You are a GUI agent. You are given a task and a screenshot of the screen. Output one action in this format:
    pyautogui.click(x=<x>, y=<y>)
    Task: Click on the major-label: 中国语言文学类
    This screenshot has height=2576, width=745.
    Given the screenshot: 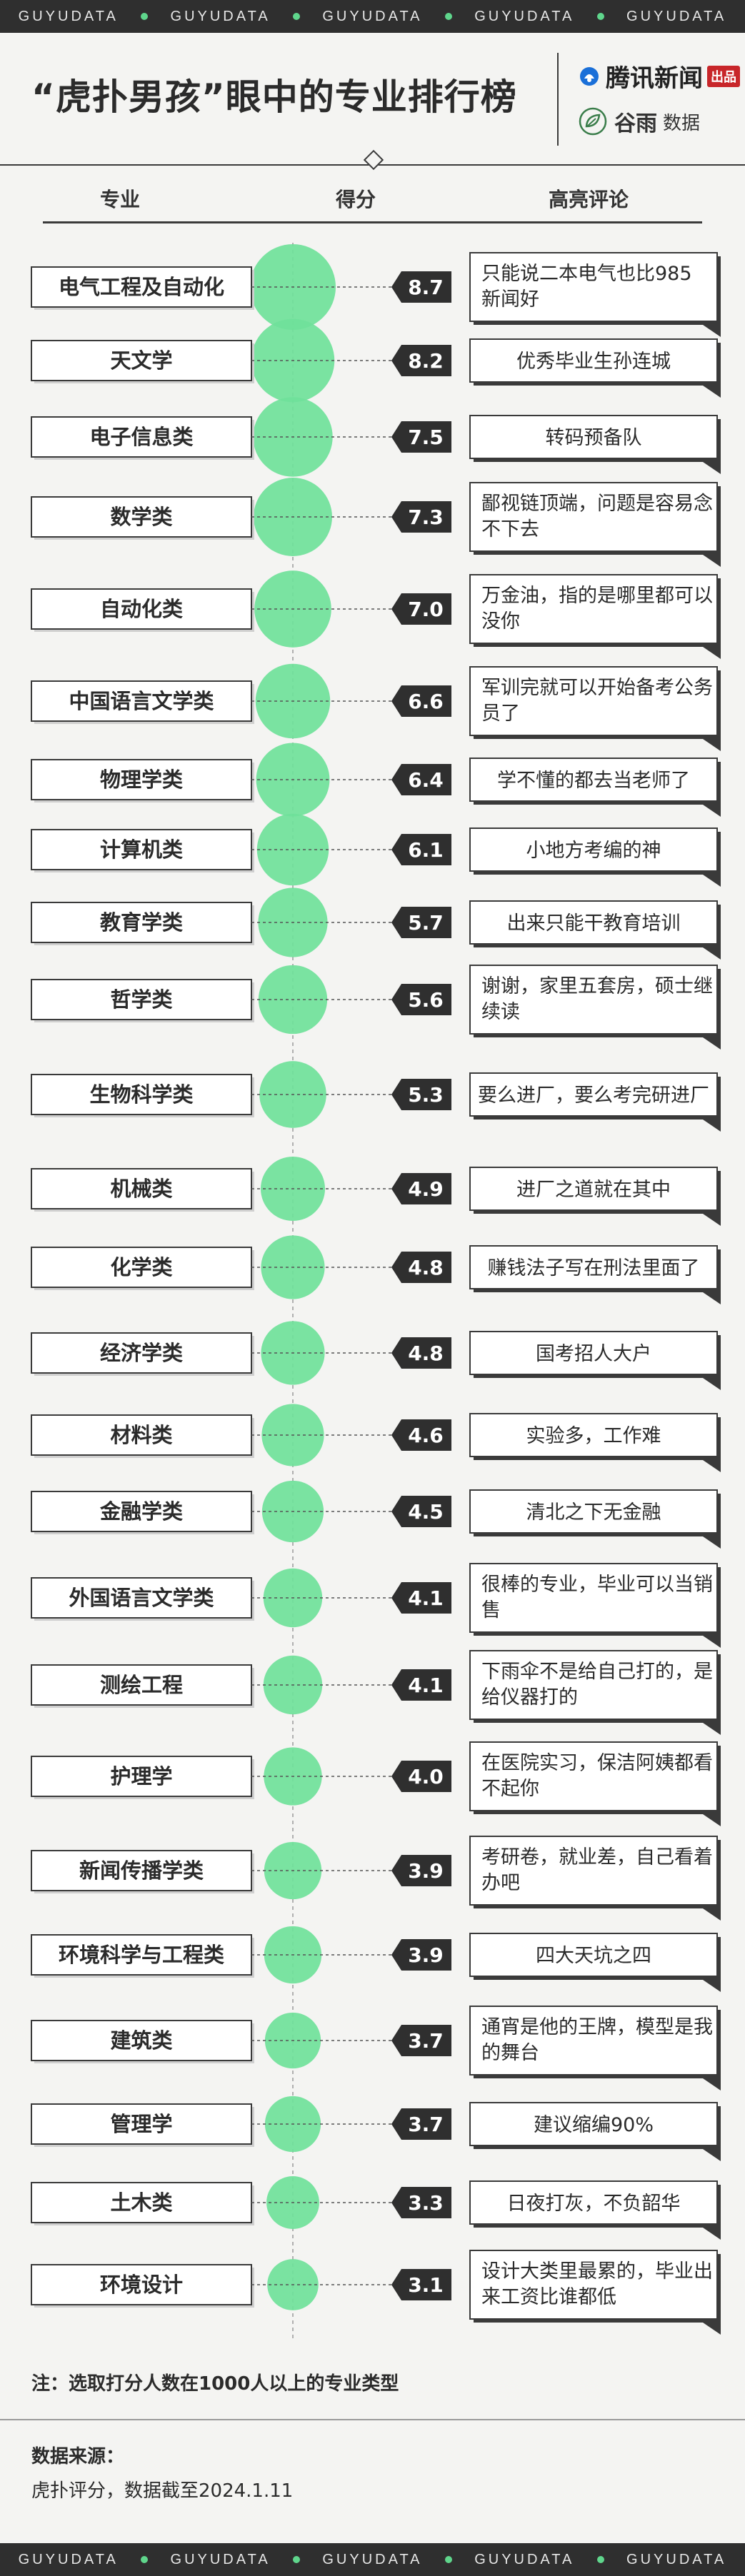 What is the action you would take?
    pyautogui.click(x=141, y=701)
    